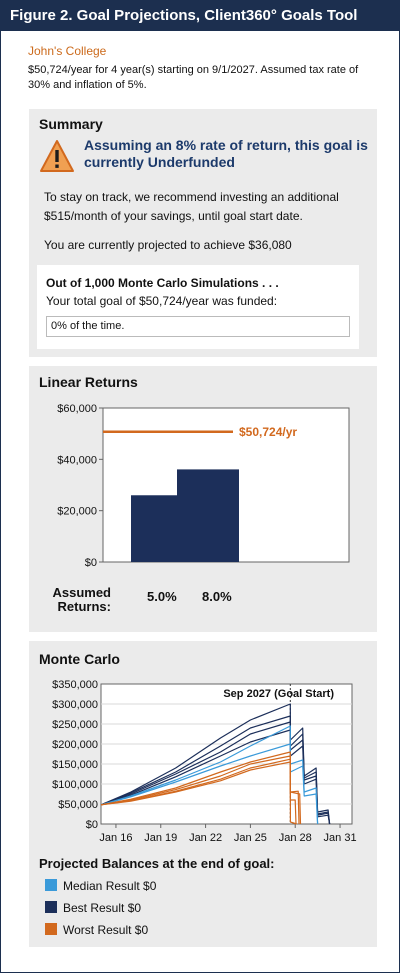 This screenshot has height=973, width=400. What do you see at coordinates (71, 124) in the screenshot?
I see `summary-title: Summary` at bounding box center [71, 124].